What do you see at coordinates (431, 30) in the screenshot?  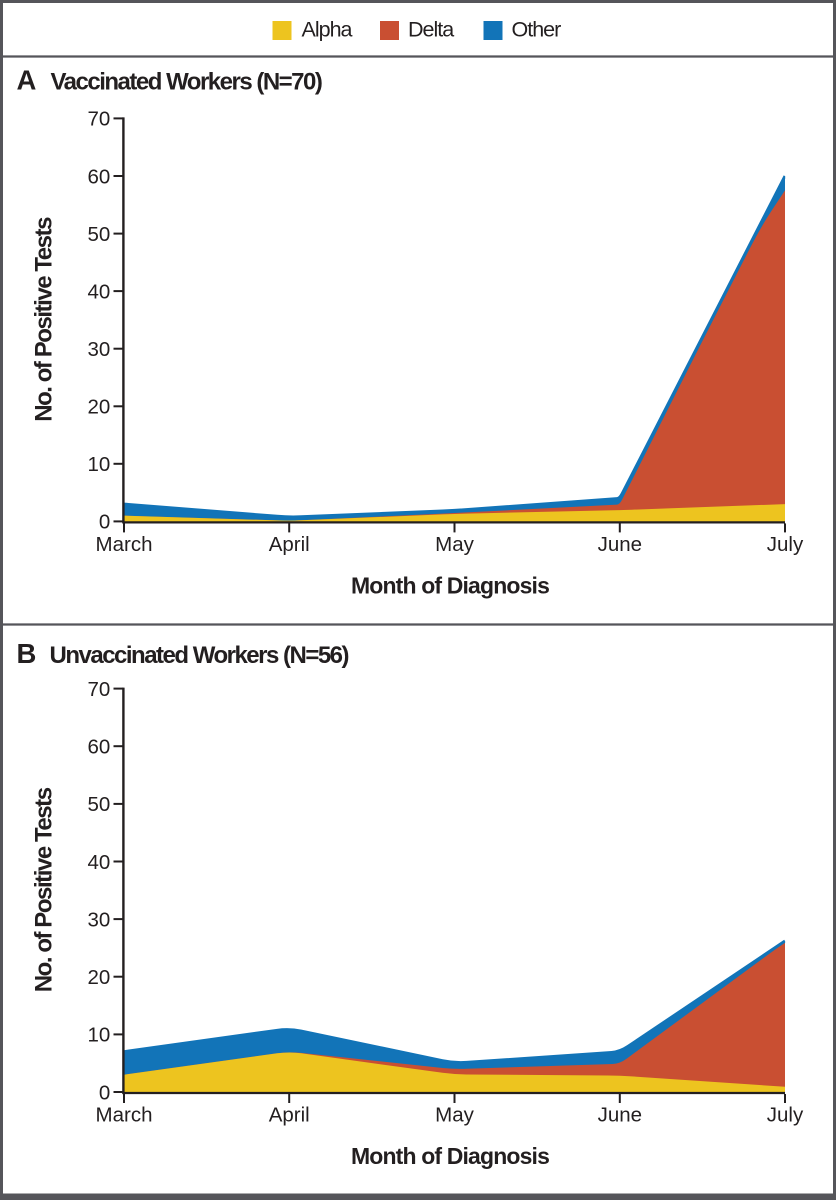 I see `svg-text: Delta` at bounding box center [431, 30].